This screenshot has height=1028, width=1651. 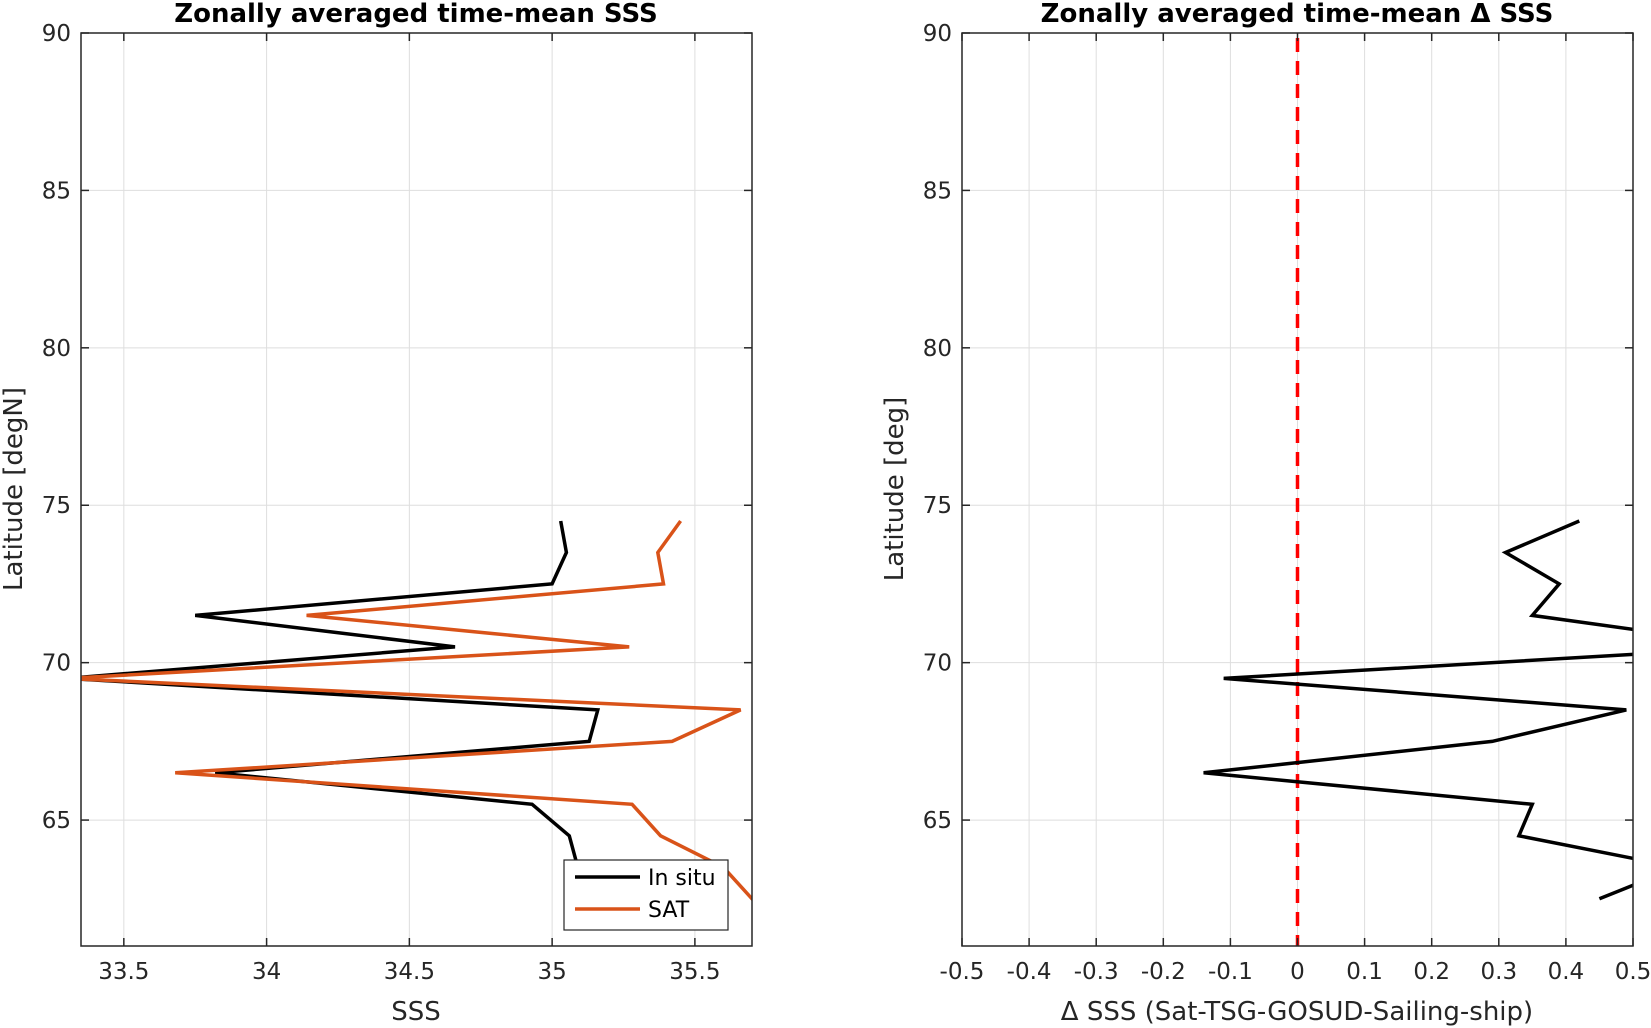 I want to click on right-x-tick-label: 0.3, so click(x=1499, y=972).